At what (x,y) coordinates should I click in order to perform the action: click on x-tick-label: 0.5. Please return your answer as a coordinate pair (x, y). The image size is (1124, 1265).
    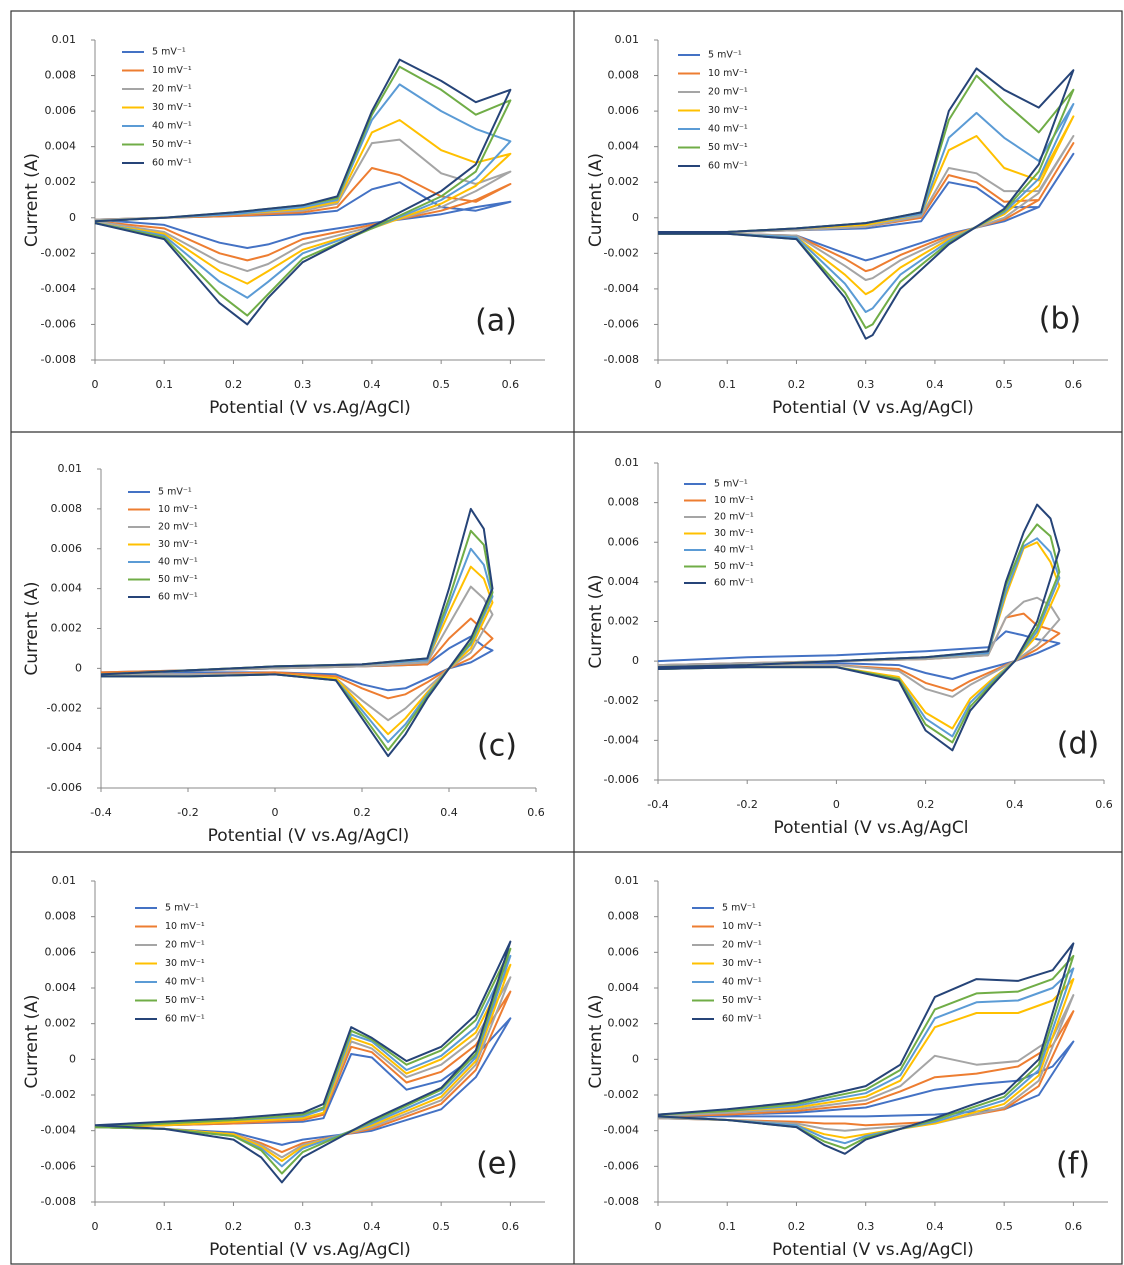
    Looking at the image, I should click on (1004, 1226).